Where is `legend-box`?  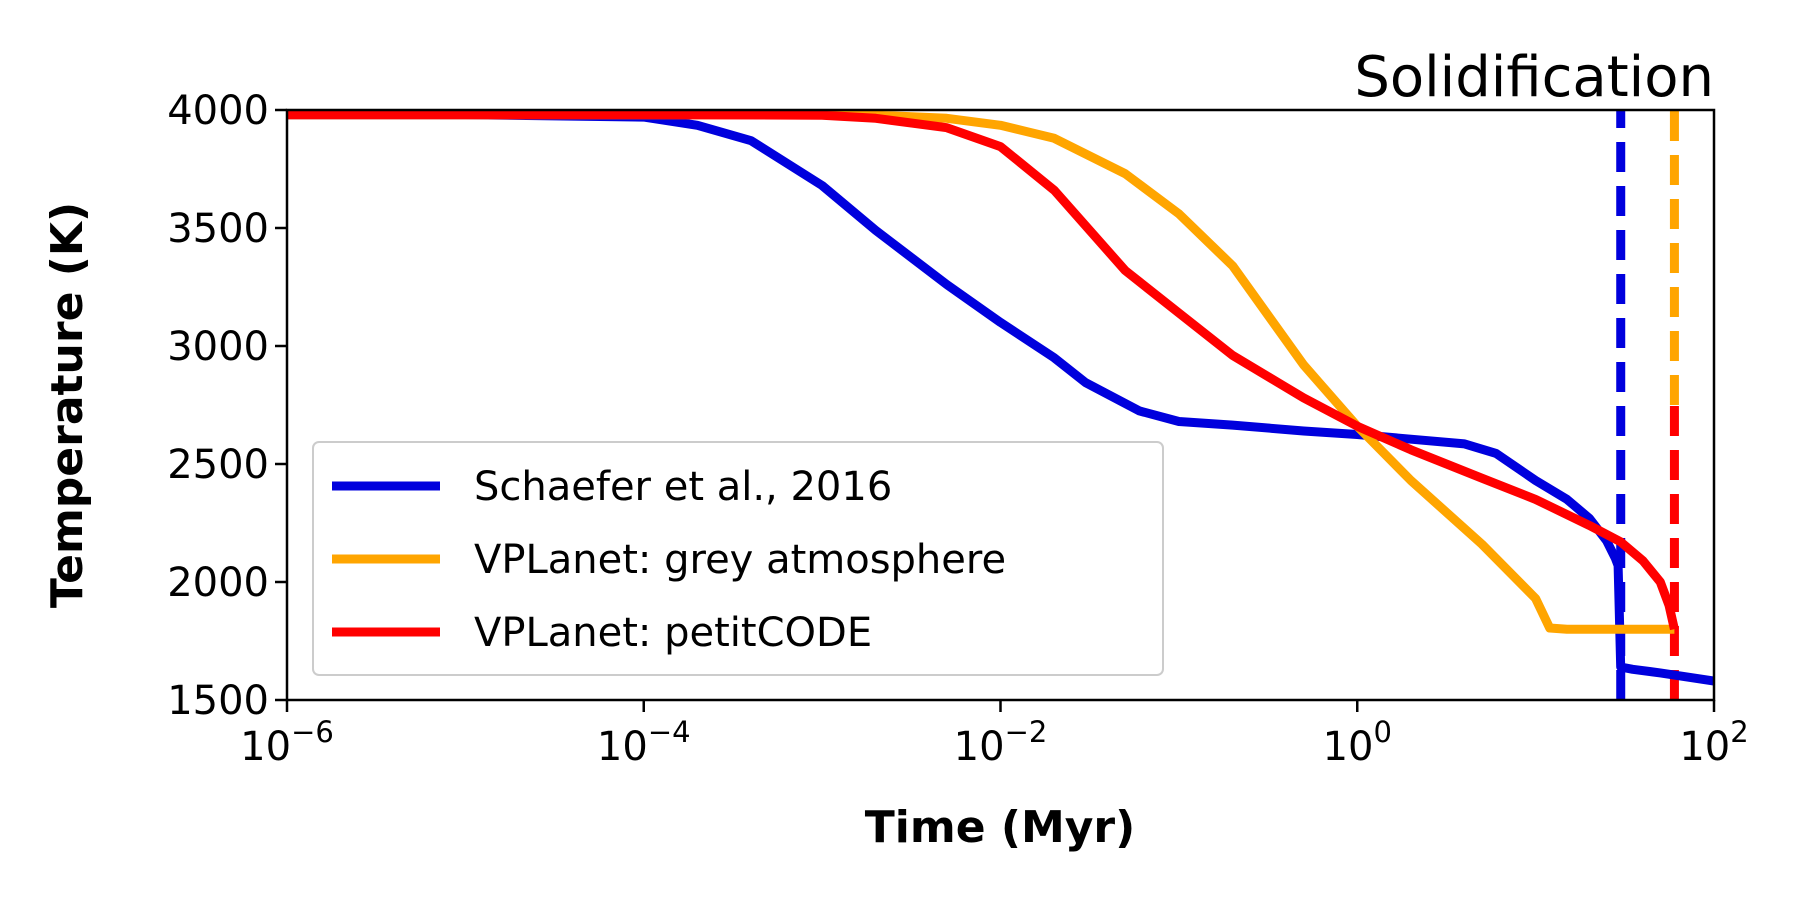
legend-box is located at coordinates (738, 558).